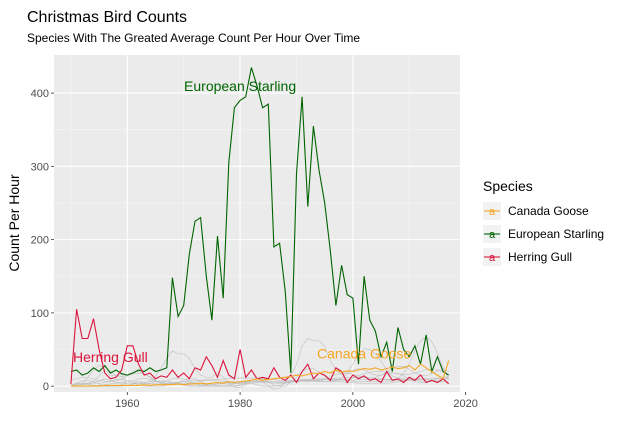 The height and width of the screenshot is (439, 623). What do you see at coordinates (508, 186) in the screenshot?
I see `legend-title: Species` at bounding box center [508, 186].